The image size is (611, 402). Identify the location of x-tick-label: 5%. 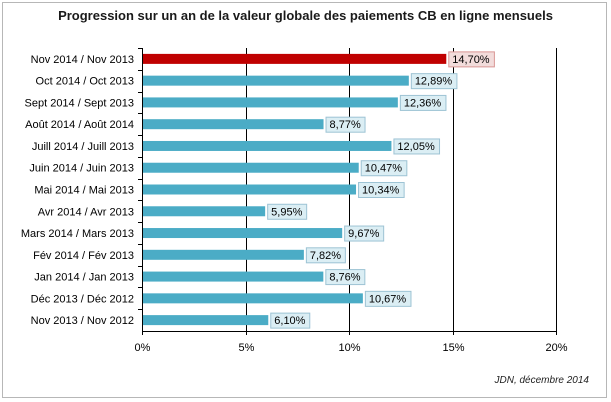
(247, 348).